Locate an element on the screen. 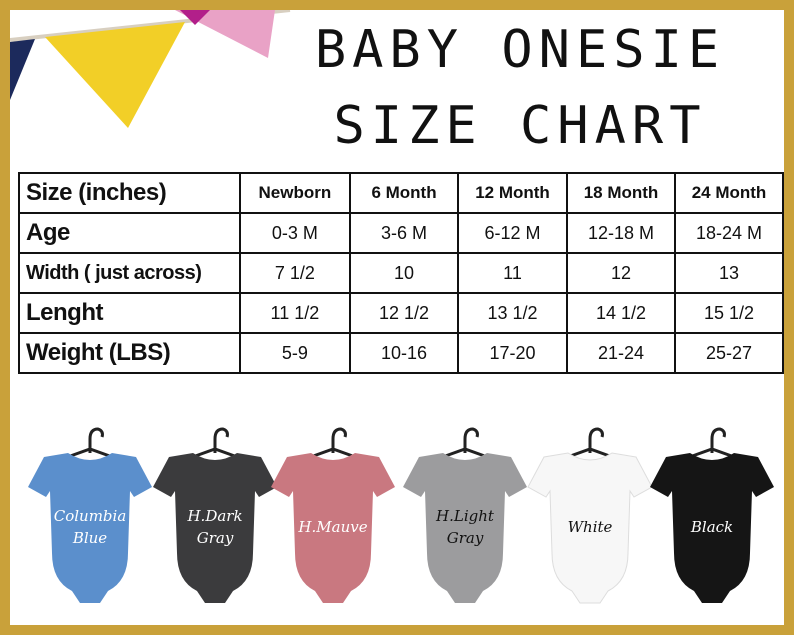  cell: 25-27 is located at coordinates (728, 353).